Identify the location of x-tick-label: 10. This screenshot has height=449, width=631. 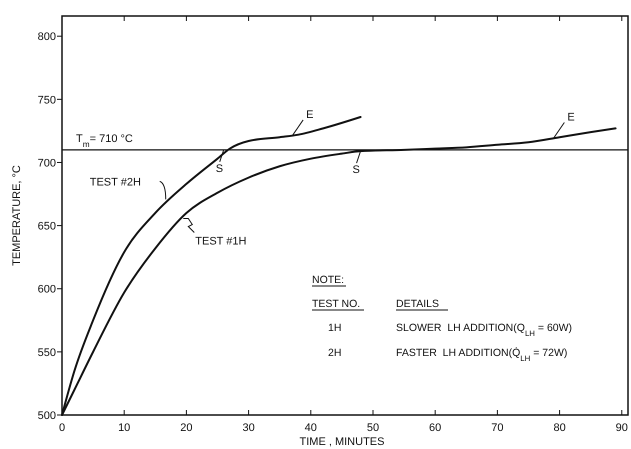
(124, 428).